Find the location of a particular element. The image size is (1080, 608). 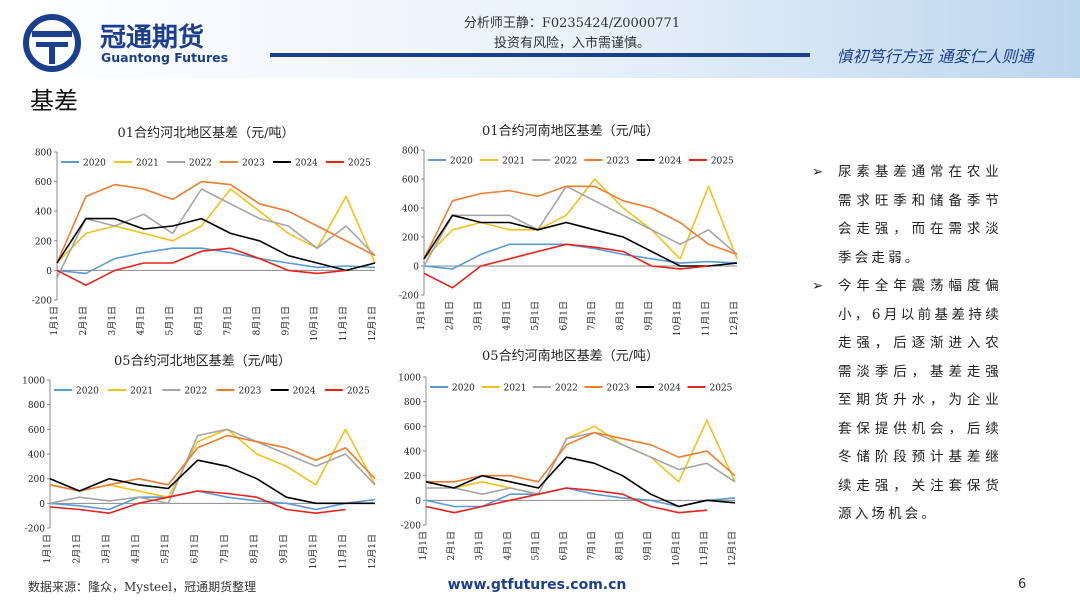

company-name-en: Guantong Futures is located at coordinates (164, 57).